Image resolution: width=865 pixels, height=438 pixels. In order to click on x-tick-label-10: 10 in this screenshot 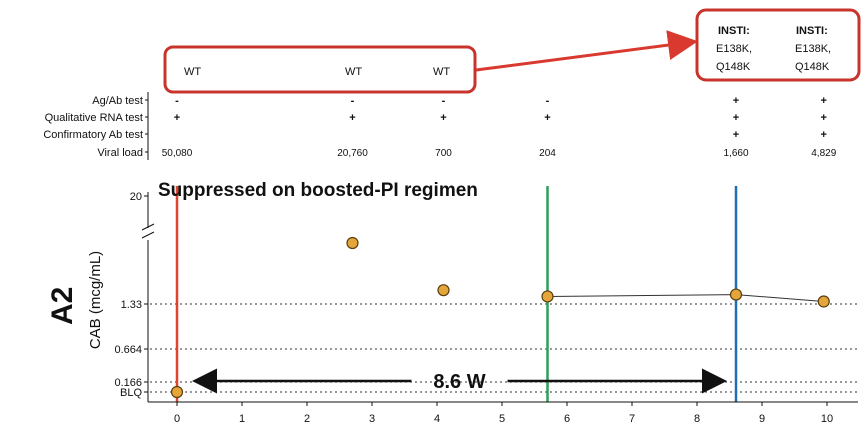, I will do `click(827, 419)`.